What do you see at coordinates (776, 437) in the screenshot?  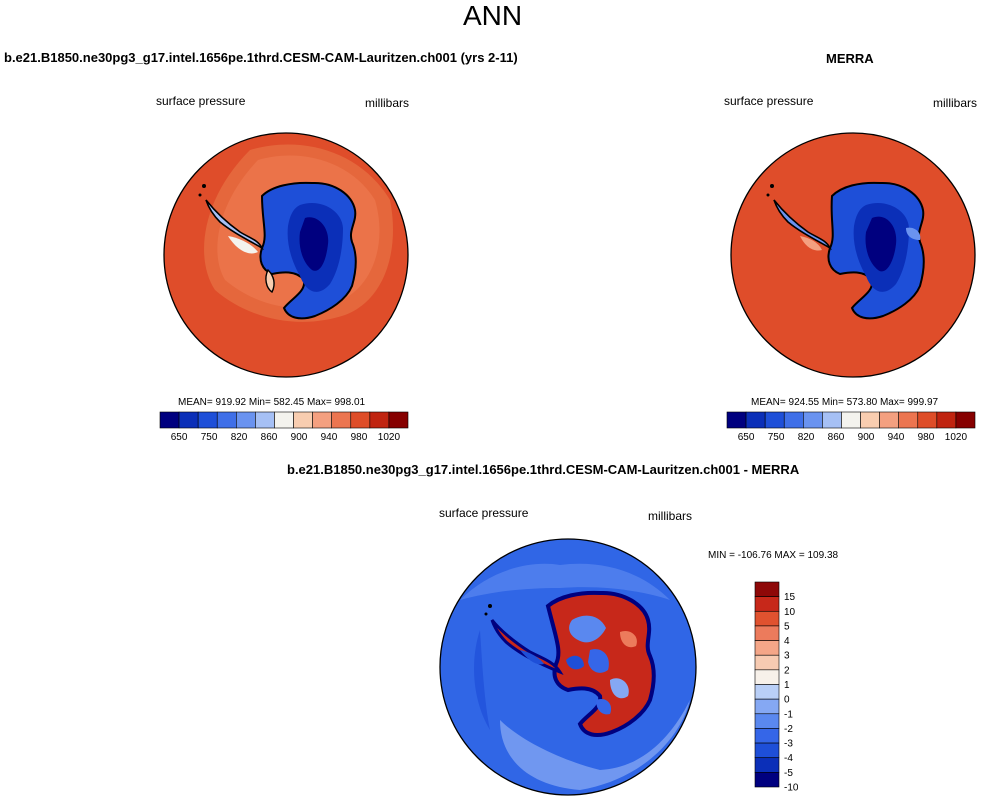 I see `colorbar-merra-tick-label: 750` at bounding box center [776, 437].